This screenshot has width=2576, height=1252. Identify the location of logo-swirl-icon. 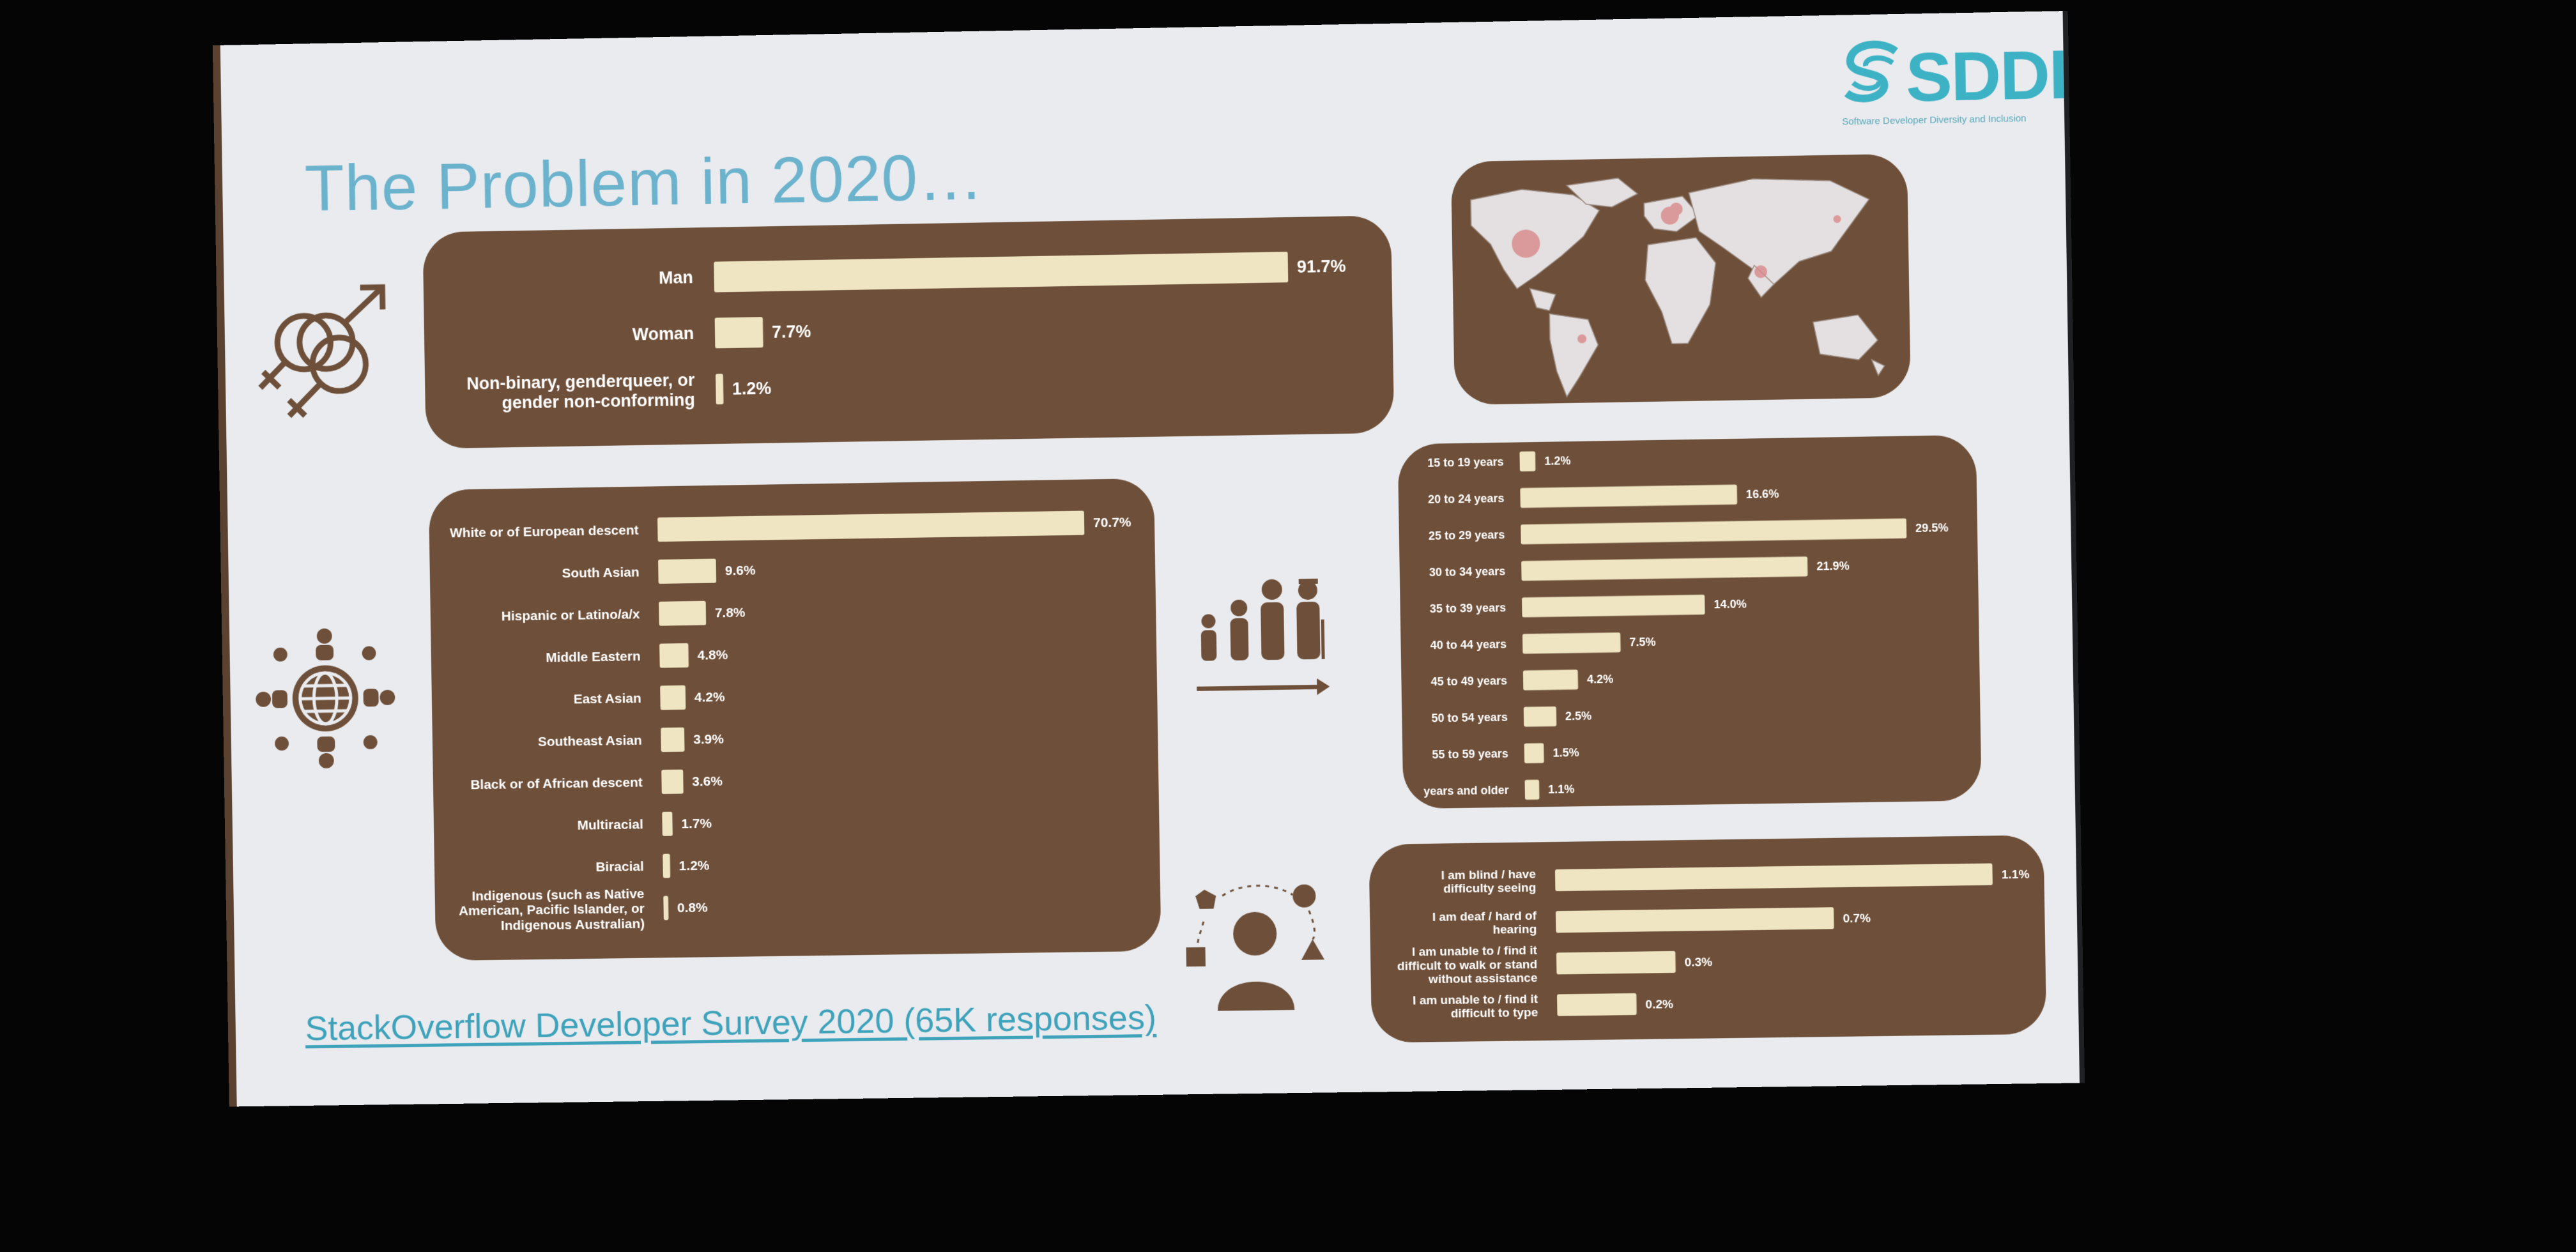
(1873, 73).